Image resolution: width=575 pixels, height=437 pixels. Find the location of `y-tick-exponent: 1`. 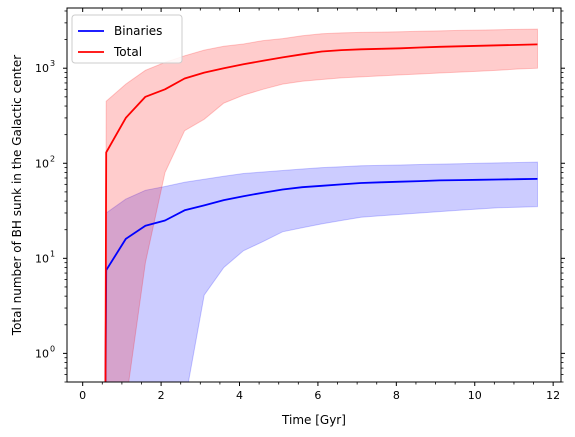

y-tick-exponent: 1 is located at coordinates (52, 253).